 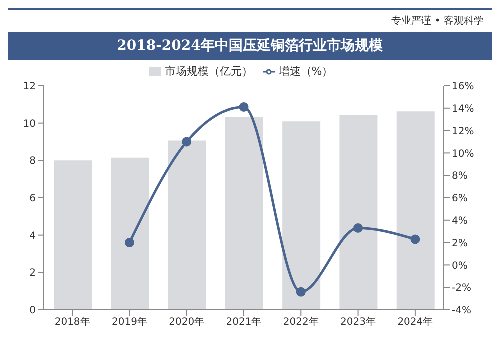 What do you see at coordinates (462, 311) in the screenshot?
I see `y2-tick-label: -4%` at bounding box center [462, 311].